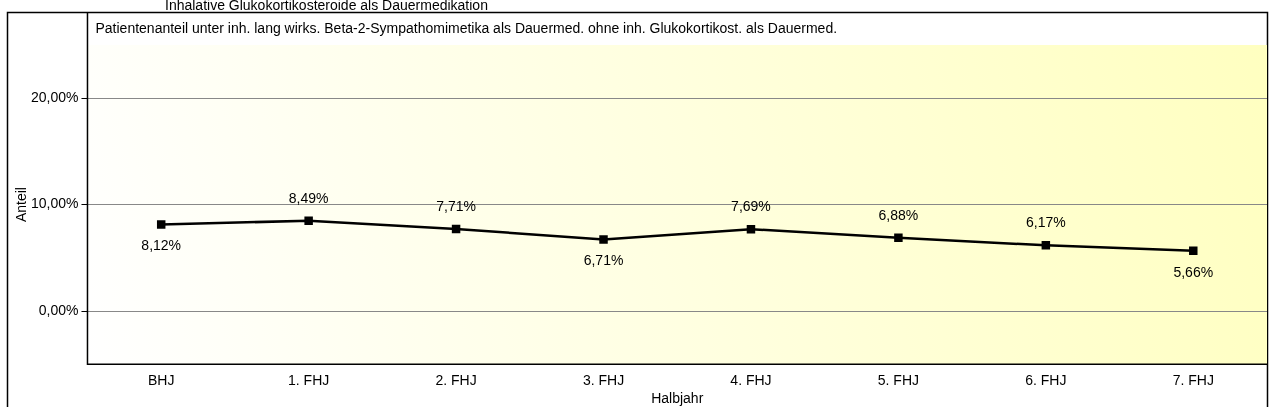 The image size is (1275, 407). Describe the element at coordinates (1193, 380) in the screenshot. I see `x-tick-label: 7. FHJ` at that location.